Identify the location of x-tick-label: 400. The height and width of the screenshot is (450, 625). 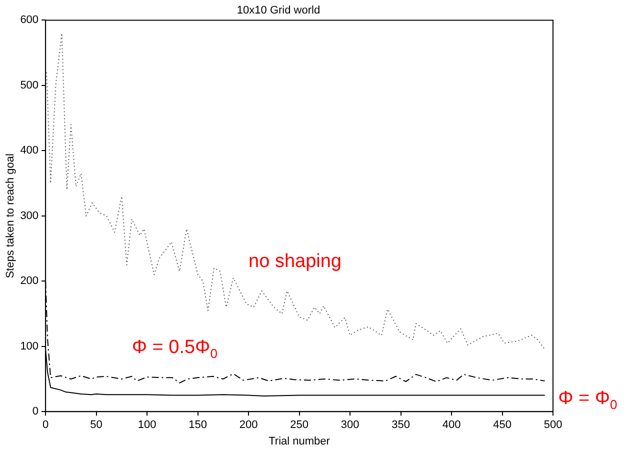
(451, 425).